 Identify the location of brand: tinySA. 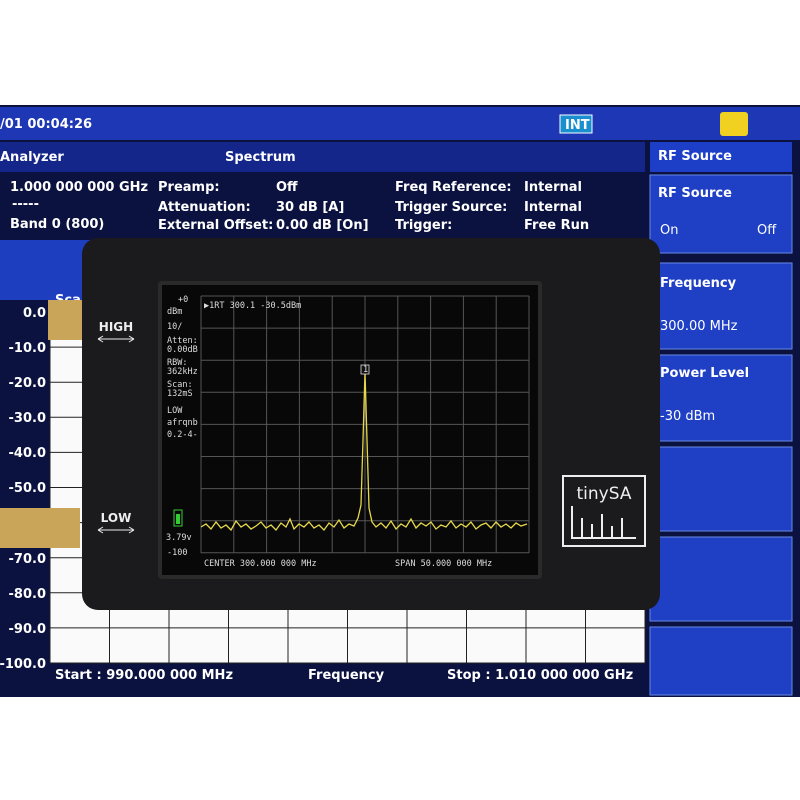
(604, 494).